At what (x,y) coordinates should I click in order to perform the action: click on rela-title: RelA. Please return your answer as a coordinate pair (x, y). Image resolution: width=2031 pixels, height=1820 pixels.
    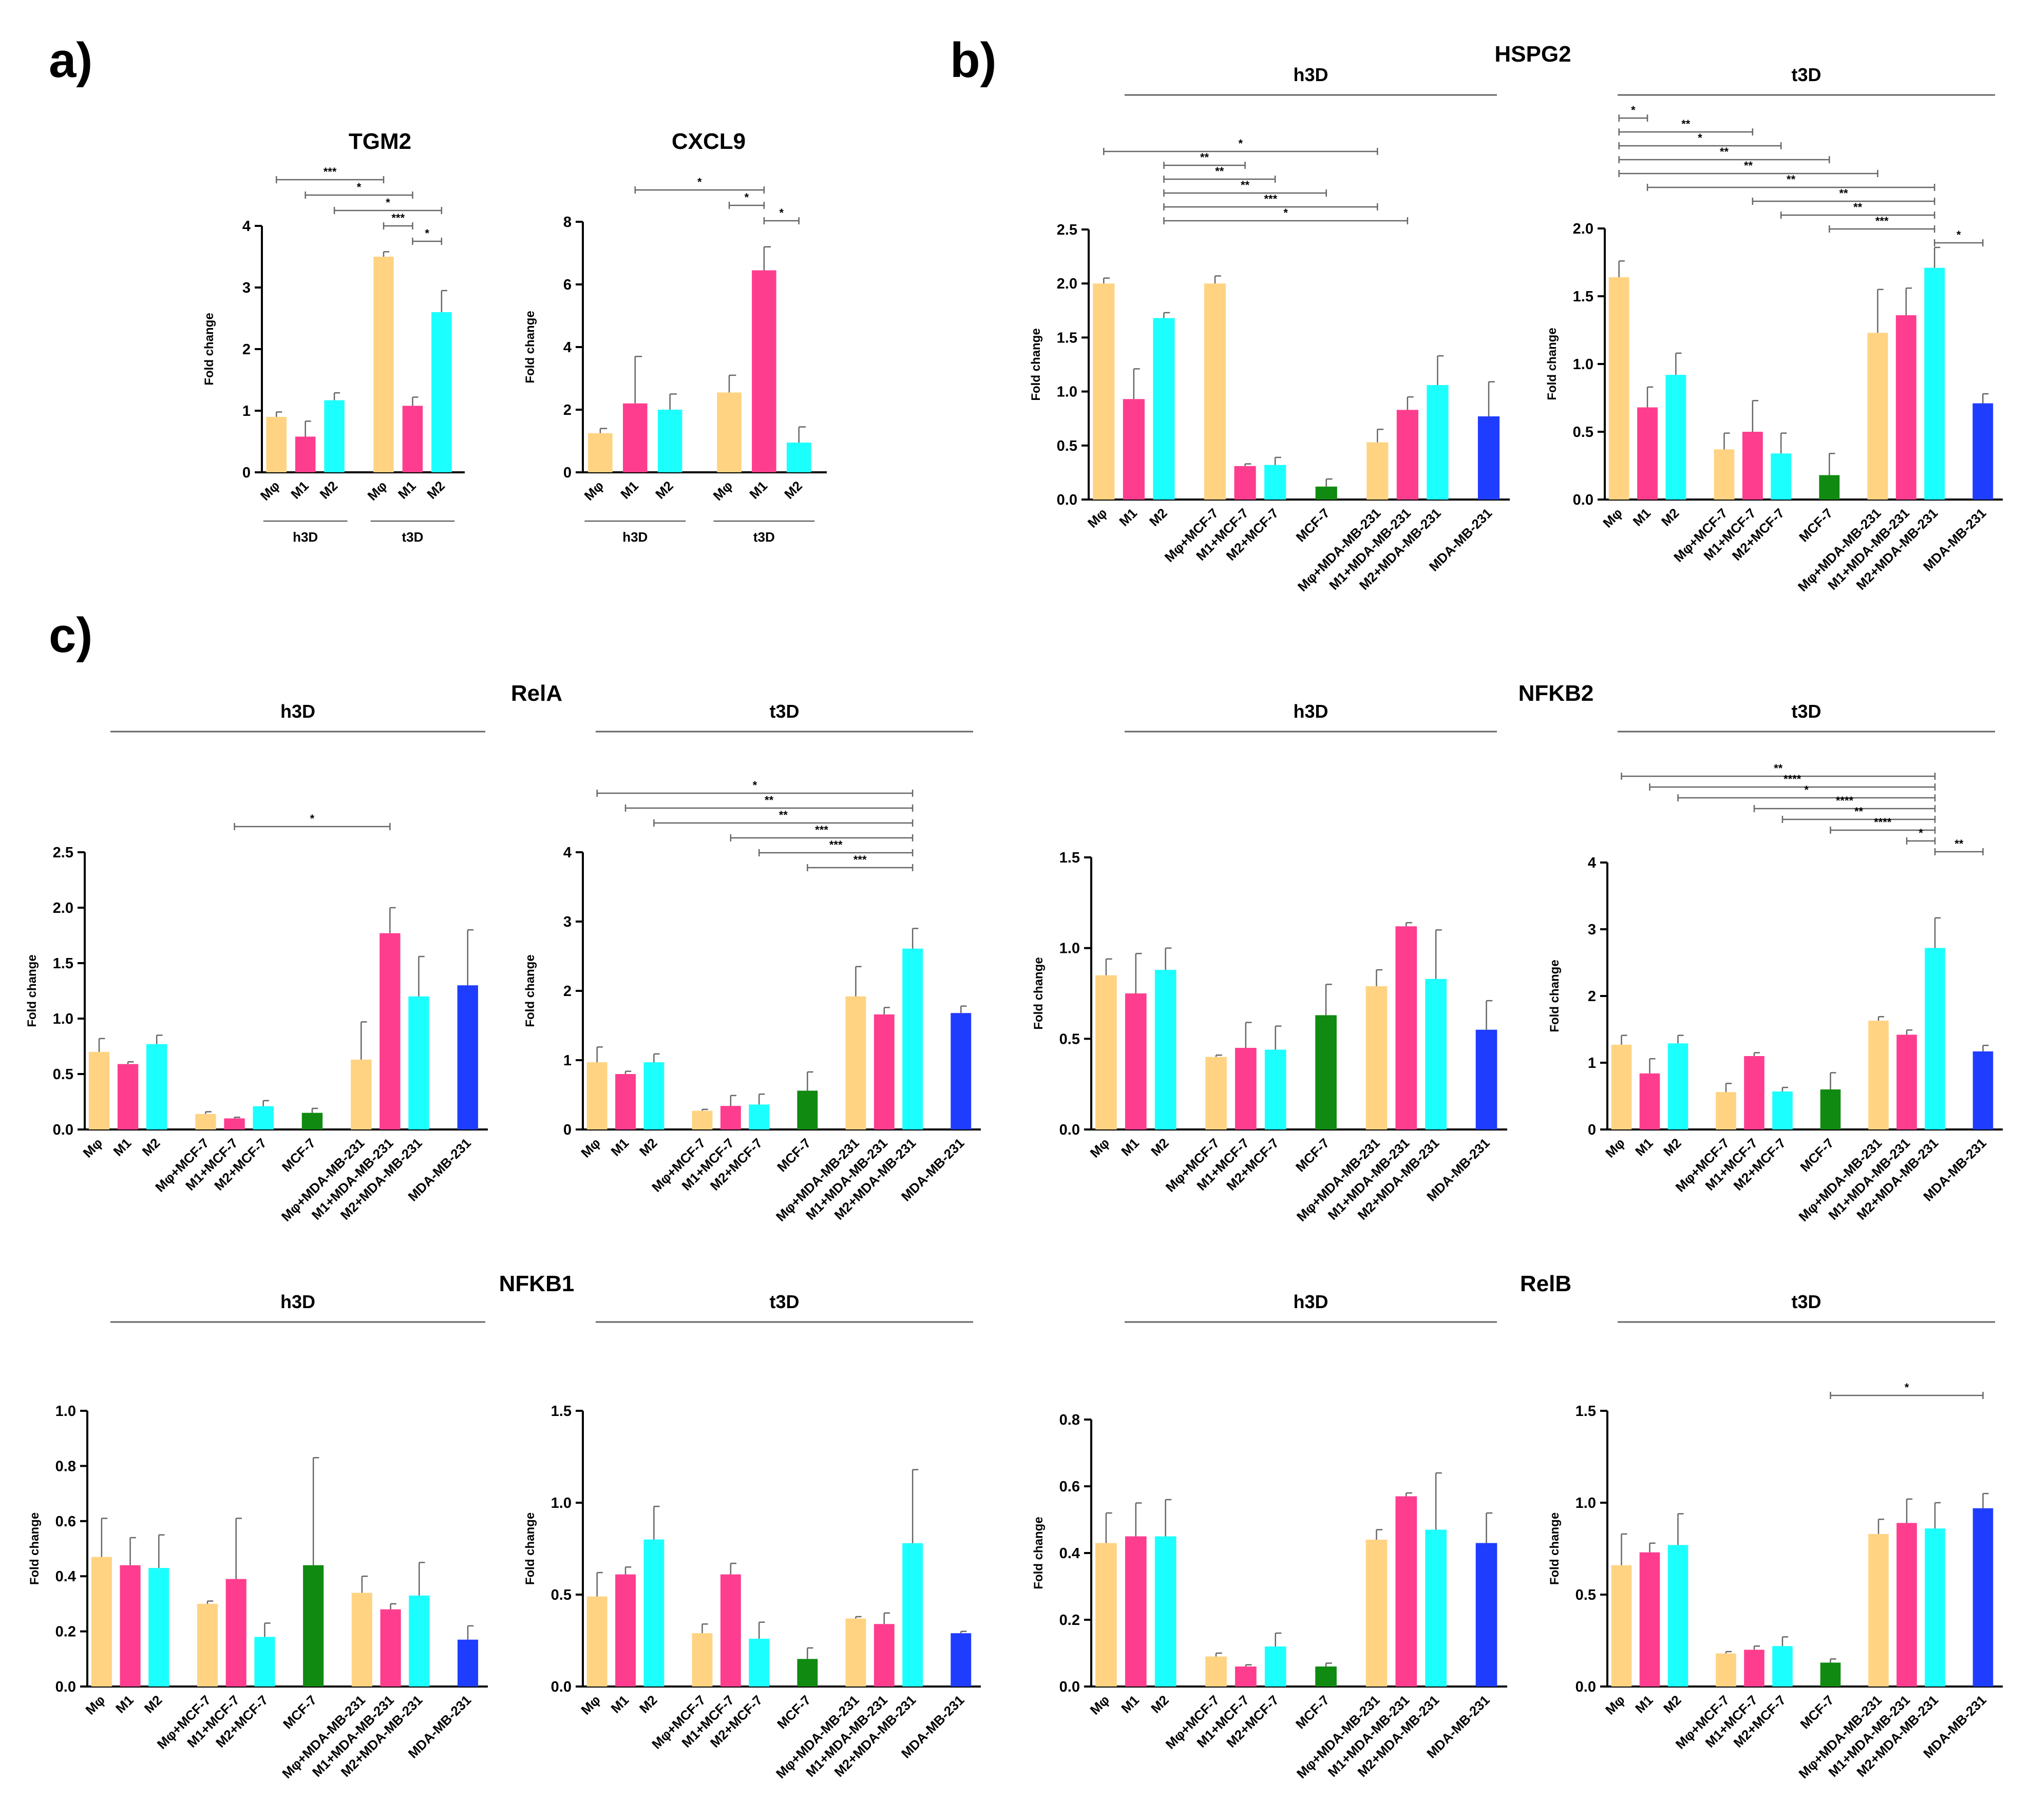
    Looking at the image, I should click on (537, 693).